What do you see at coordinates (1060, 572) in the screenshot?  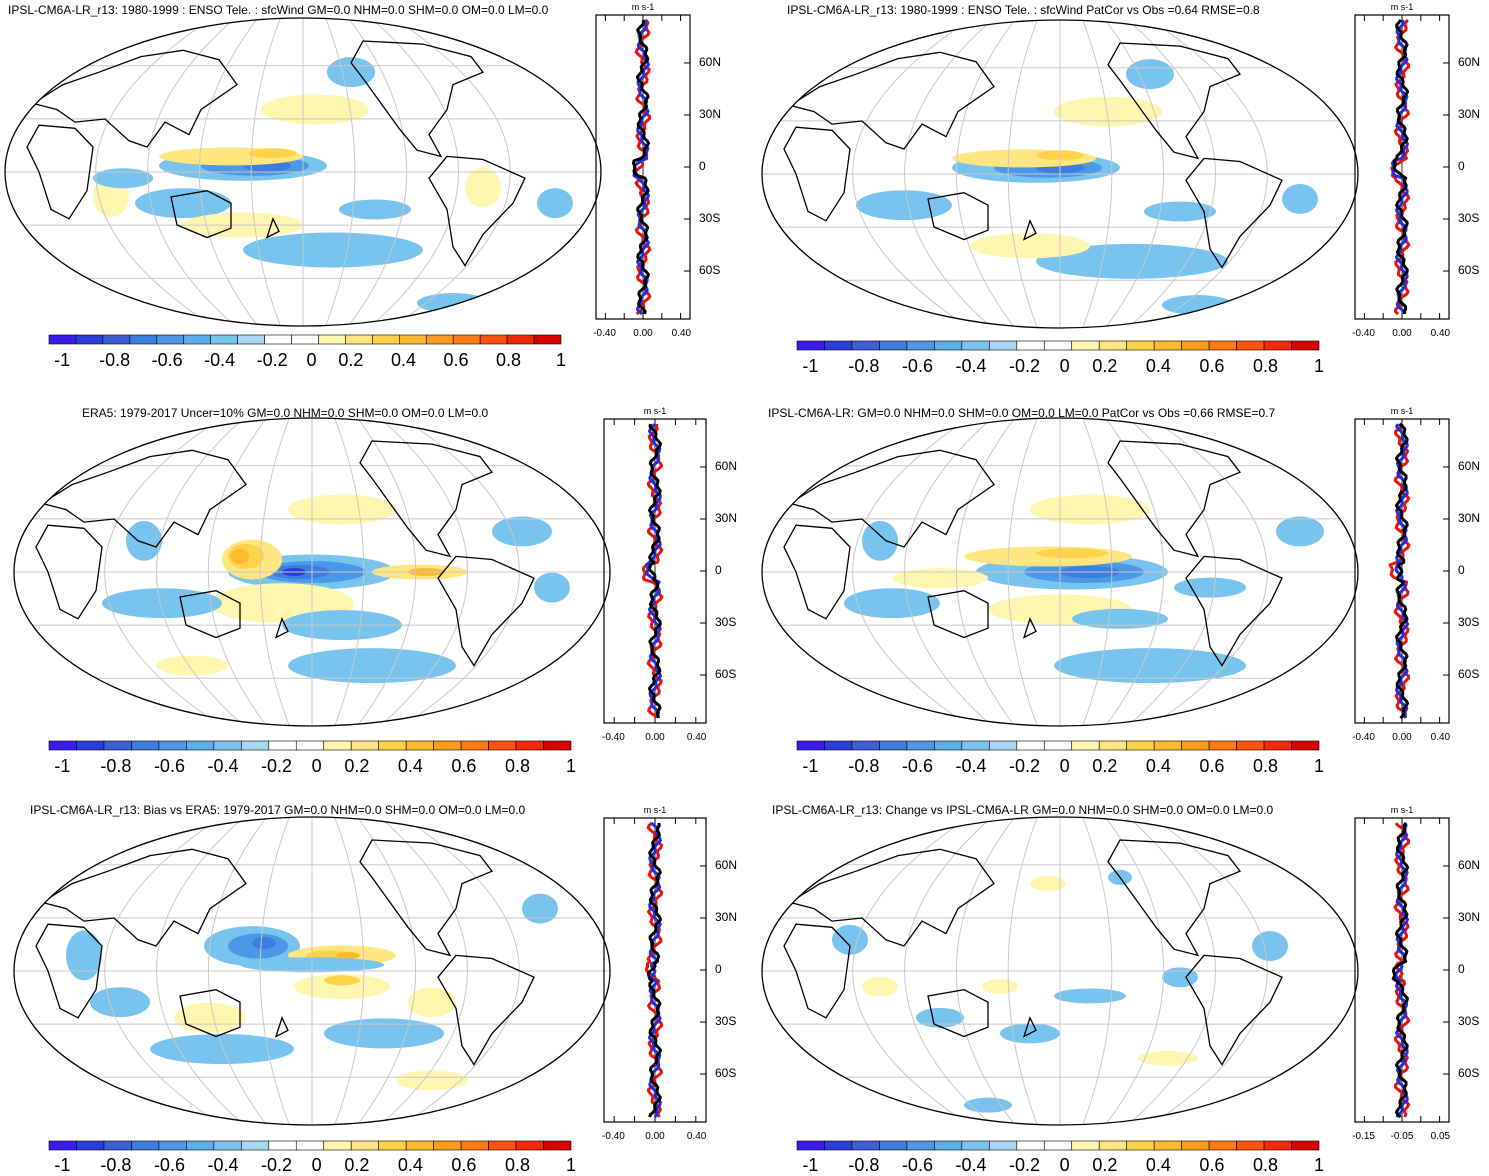 I see `map-mr` at bounding box center [1060, 572].